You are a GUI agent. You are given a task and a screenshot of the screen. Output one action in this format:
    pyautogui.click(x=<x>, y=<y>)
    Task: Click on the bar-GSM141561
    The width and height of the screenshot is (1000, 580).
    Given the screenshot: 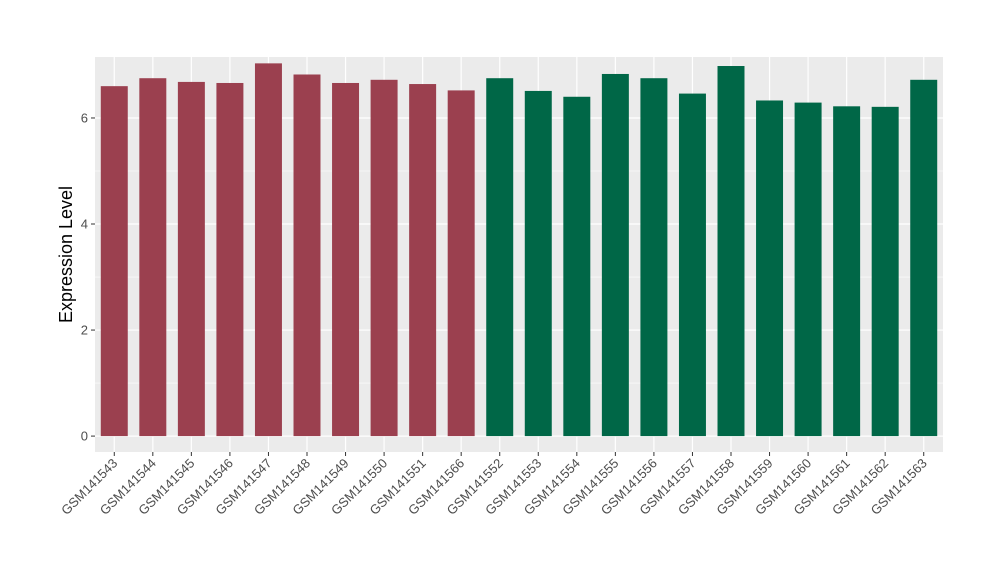 What is the action you would take?
    pyautogui.click(x=847, y=271)
    